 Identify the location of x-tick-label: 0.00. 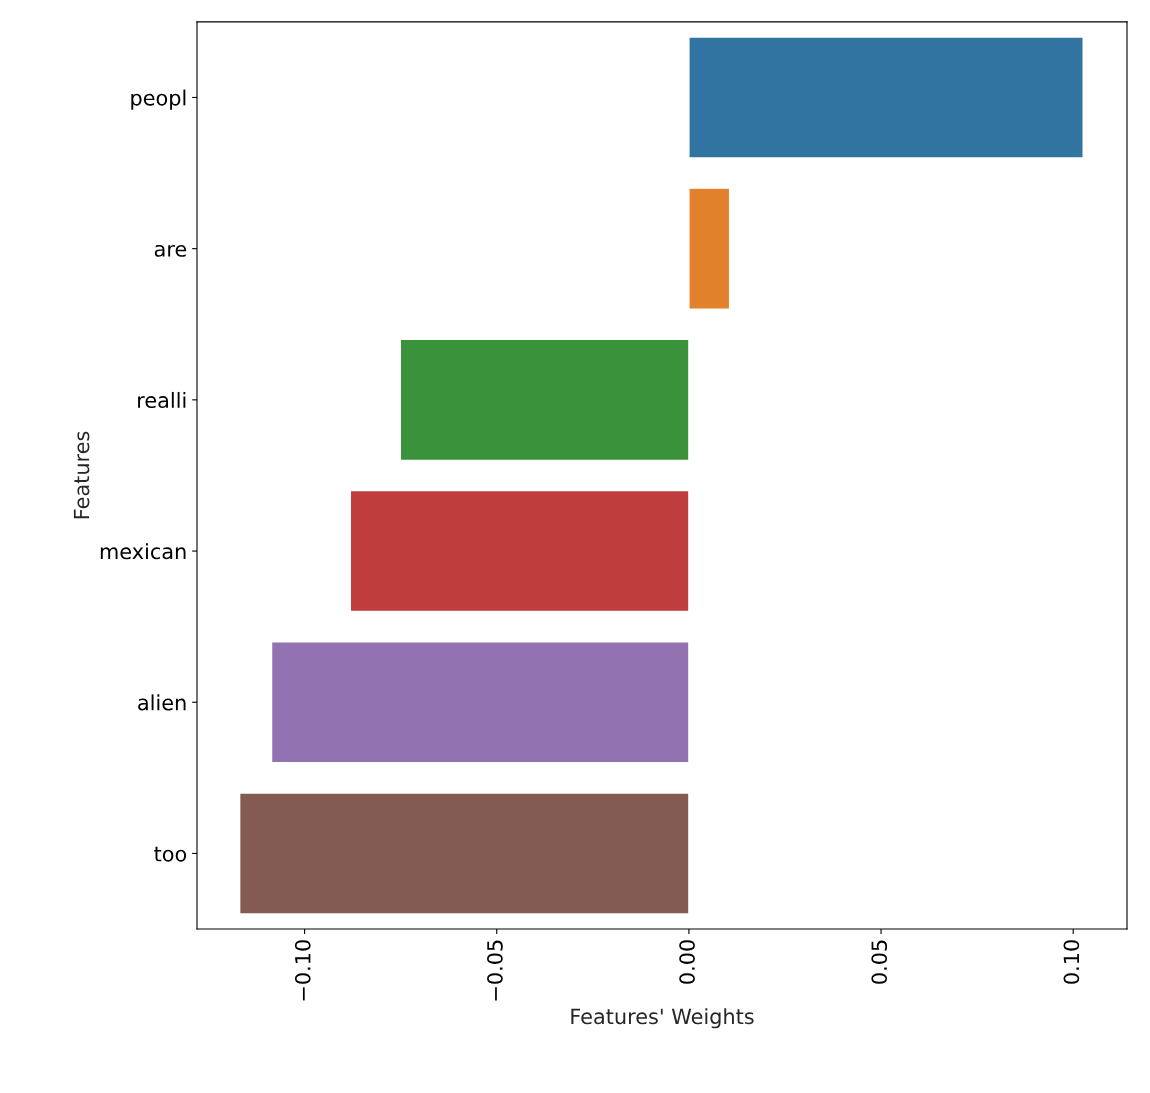
(687, 962).